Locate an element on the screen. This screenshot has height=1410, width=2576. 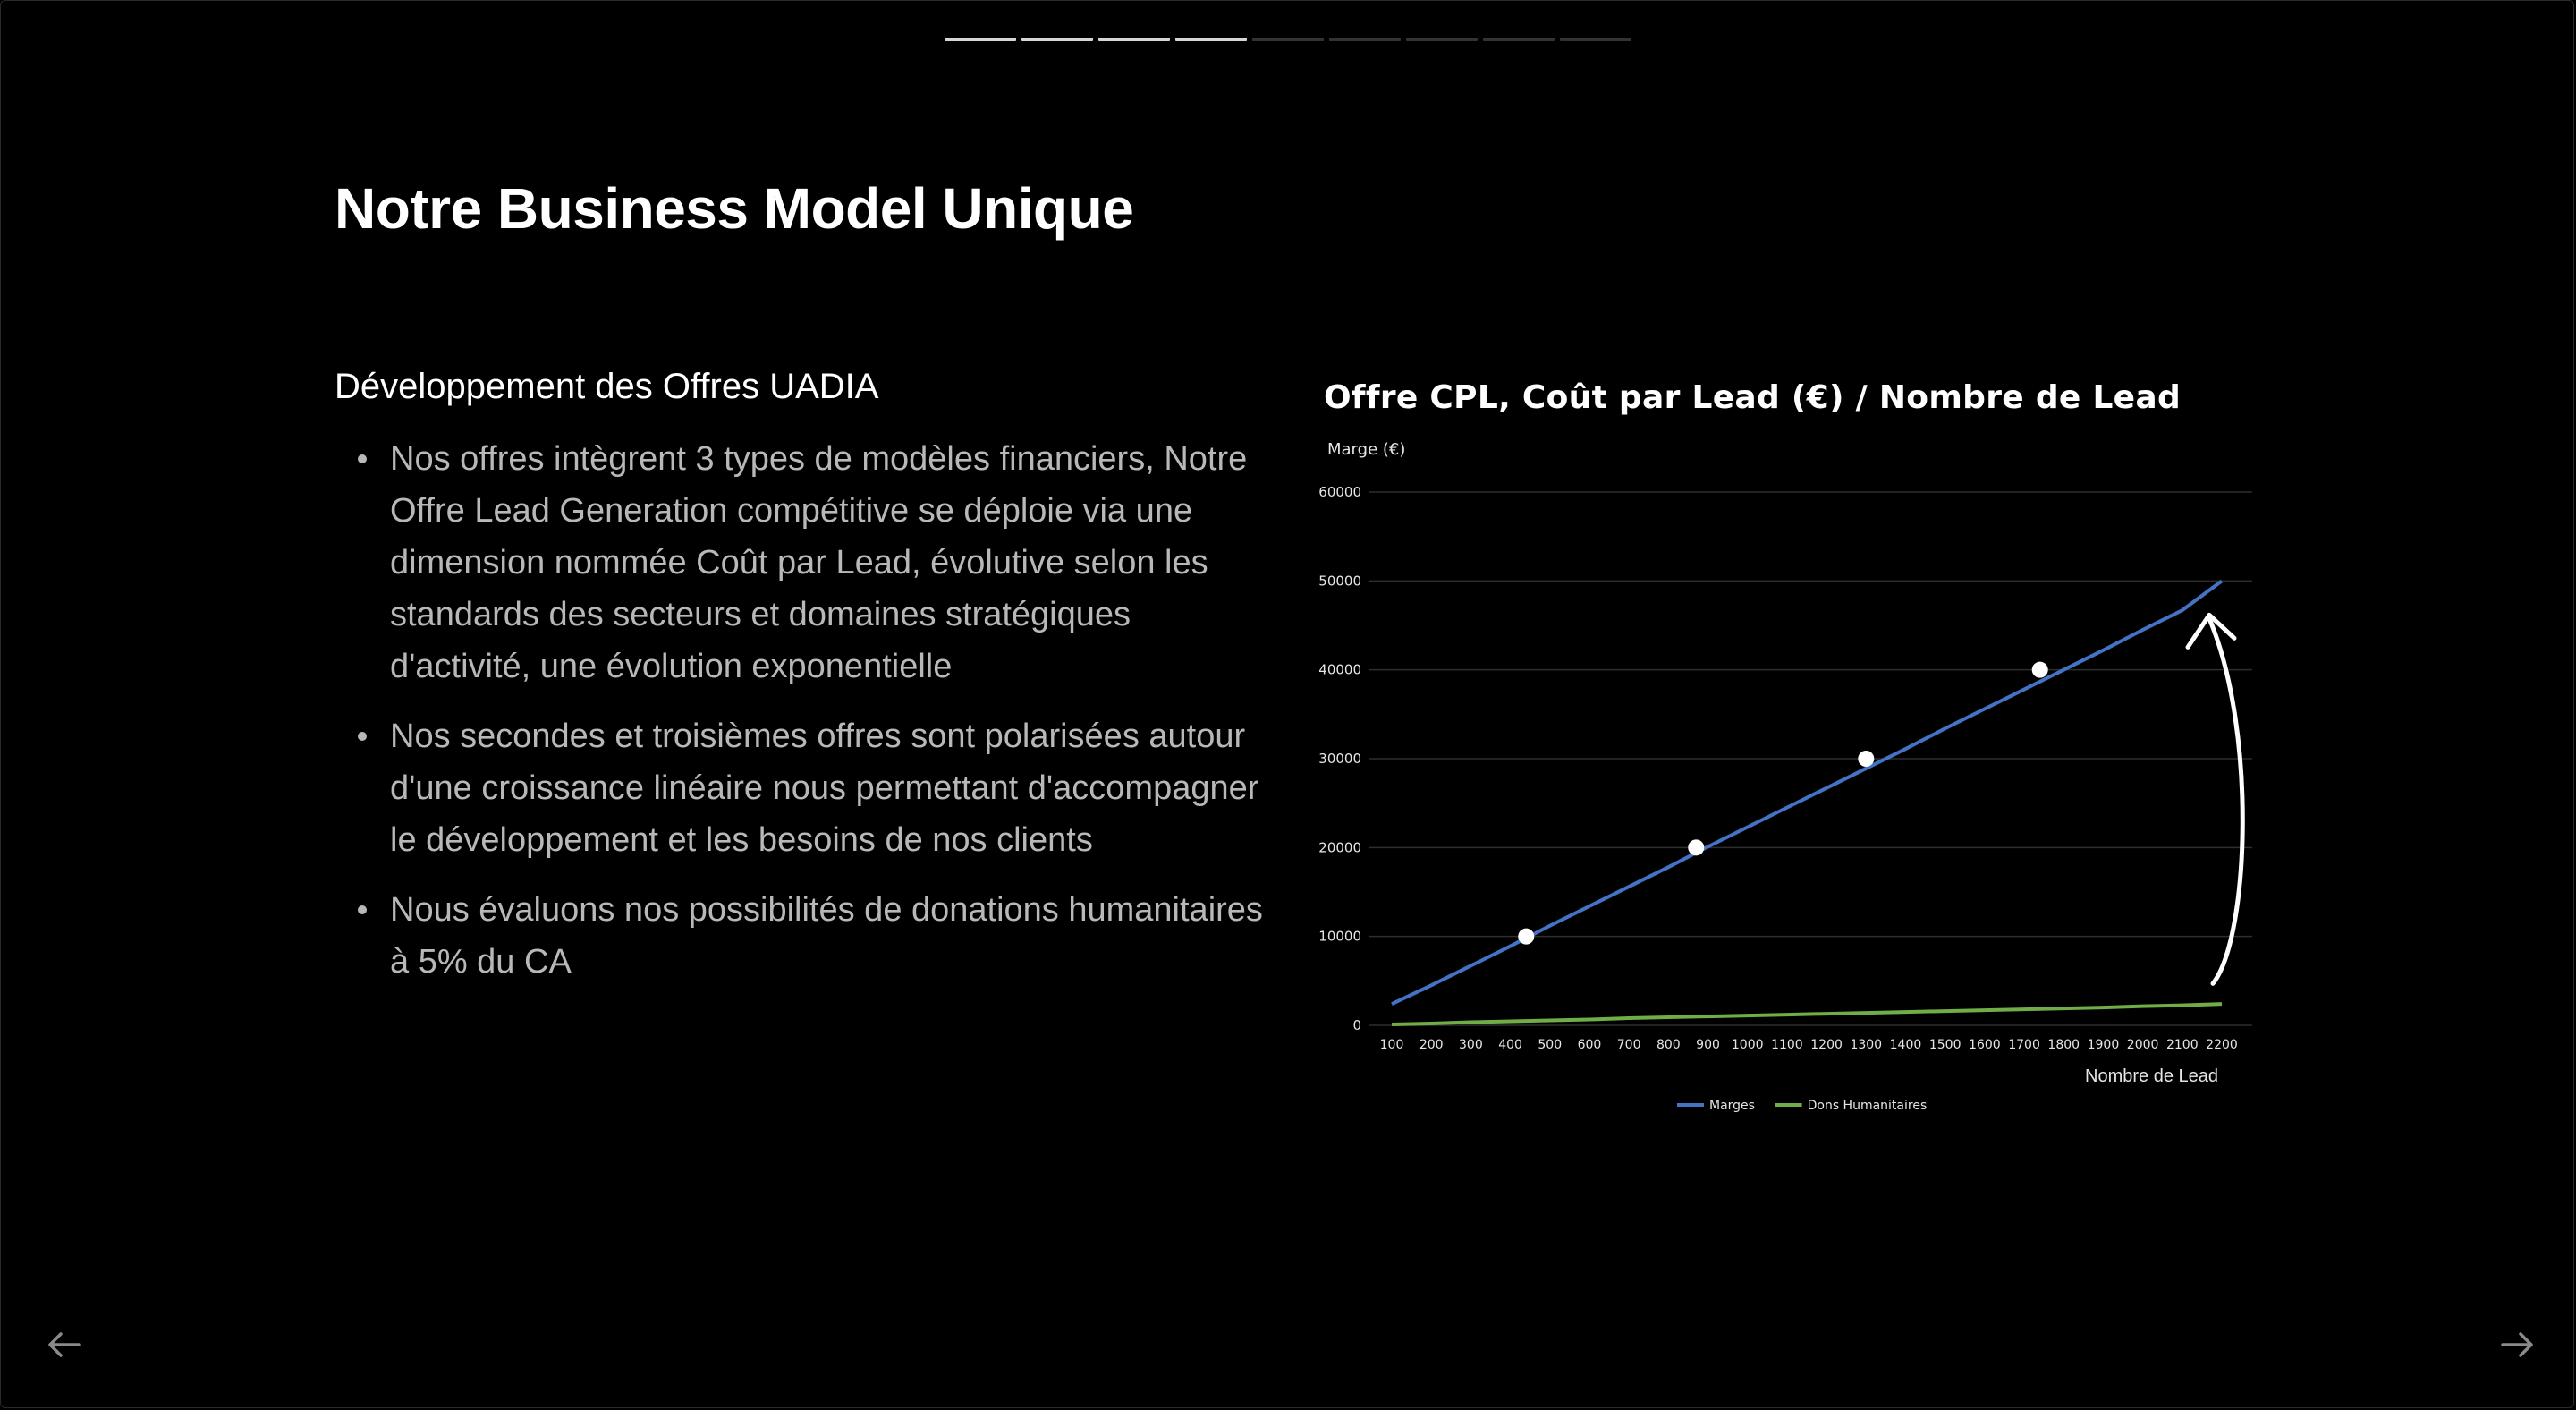
legend-label: Dons Humanitaires is located at coordinates (1868, 1106).